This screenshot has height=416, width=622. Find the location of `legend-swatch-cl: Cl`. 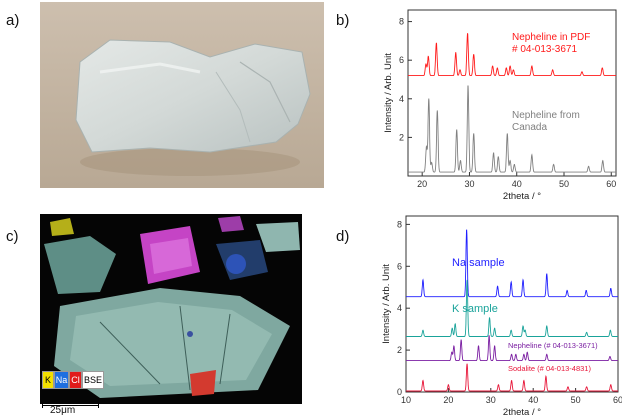

legend-swatch-cl: Cl is located at coordinates (75, 380).